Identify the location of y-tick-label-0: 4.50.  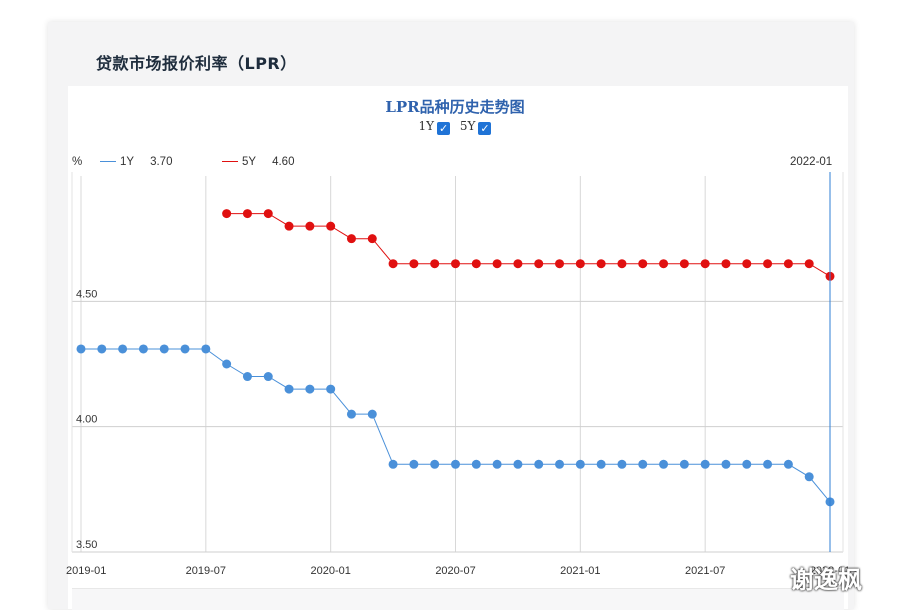
(86, 294).